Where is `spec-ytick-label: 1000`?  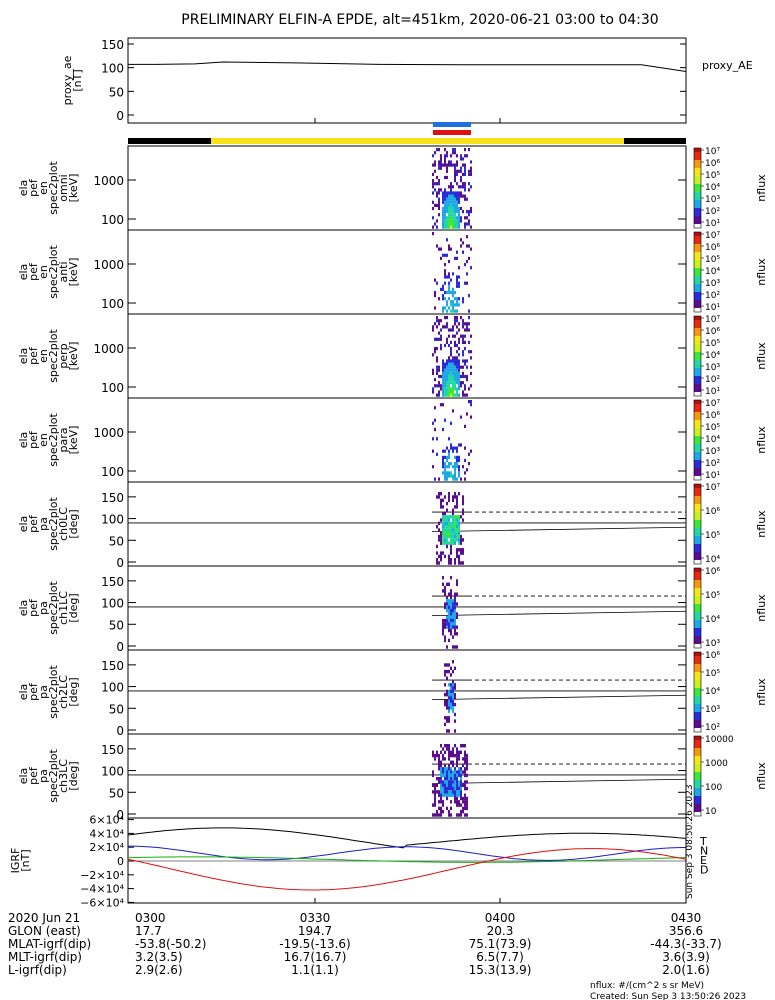
spec-ytick-label: 1000 is located at coordinates (108, 433).